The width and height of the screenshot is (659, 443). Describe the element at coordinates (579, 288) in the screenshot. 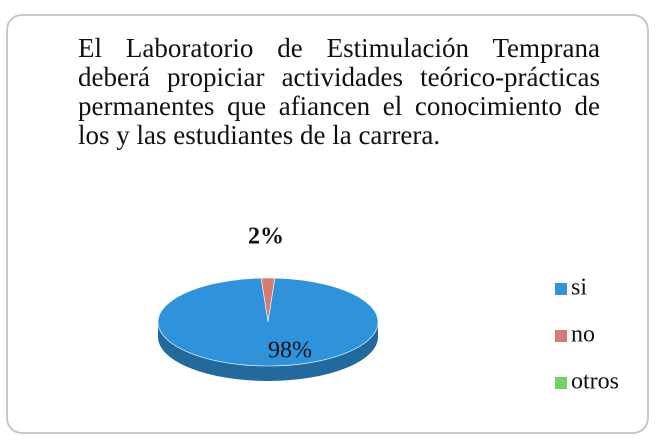

I see `legend-label: si` at that location.